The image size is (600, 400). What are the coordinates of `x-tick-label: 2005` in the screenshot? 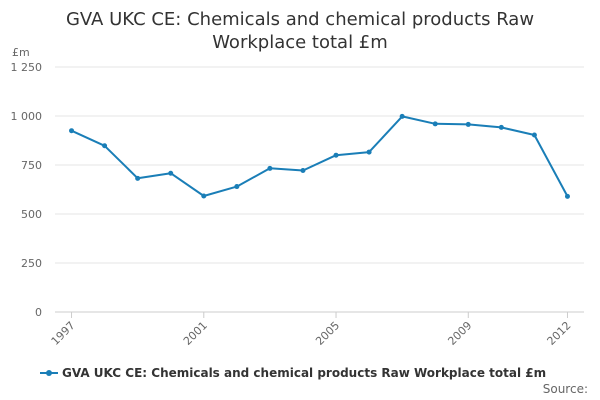 It's located at (327, 333).